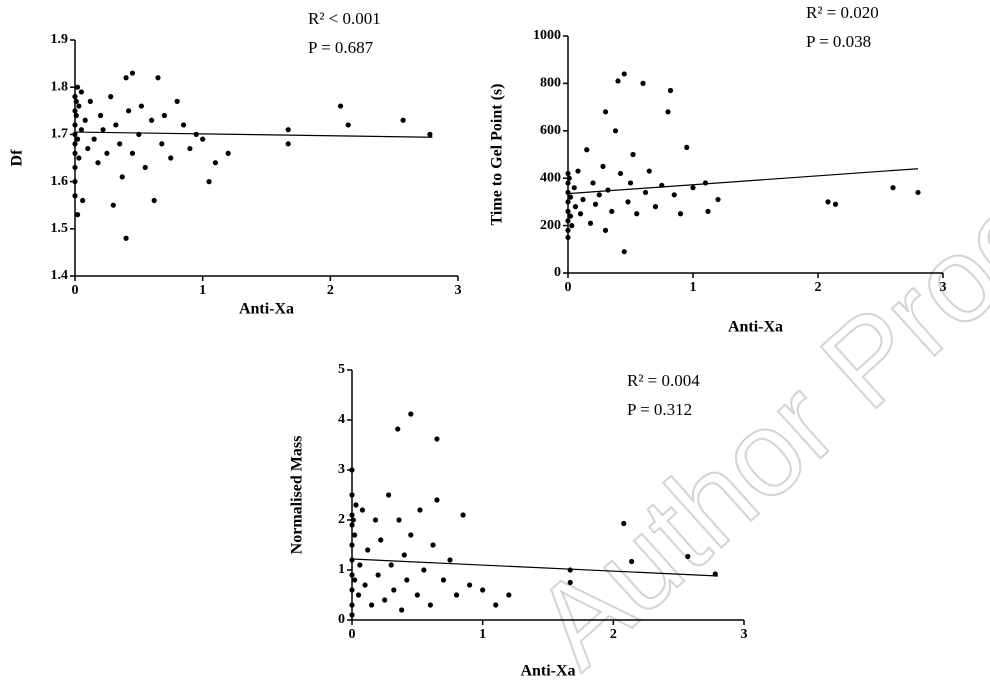  I want to click on y-tick-label: 5, so click(341, 369).